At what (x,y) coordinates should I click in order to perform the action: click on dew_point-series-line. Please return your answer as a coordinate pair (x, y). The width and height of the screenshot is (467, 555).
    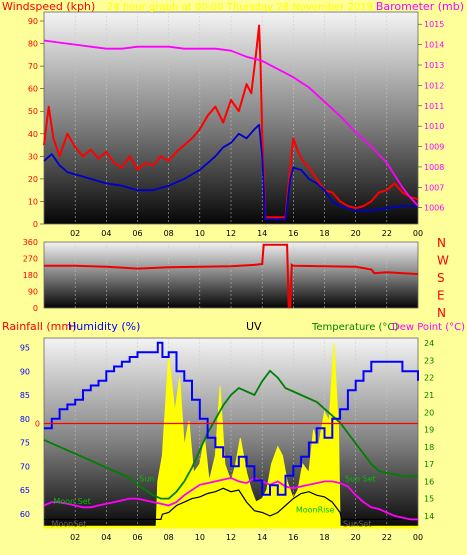
    Looking at the image, I should click on (230, 498).